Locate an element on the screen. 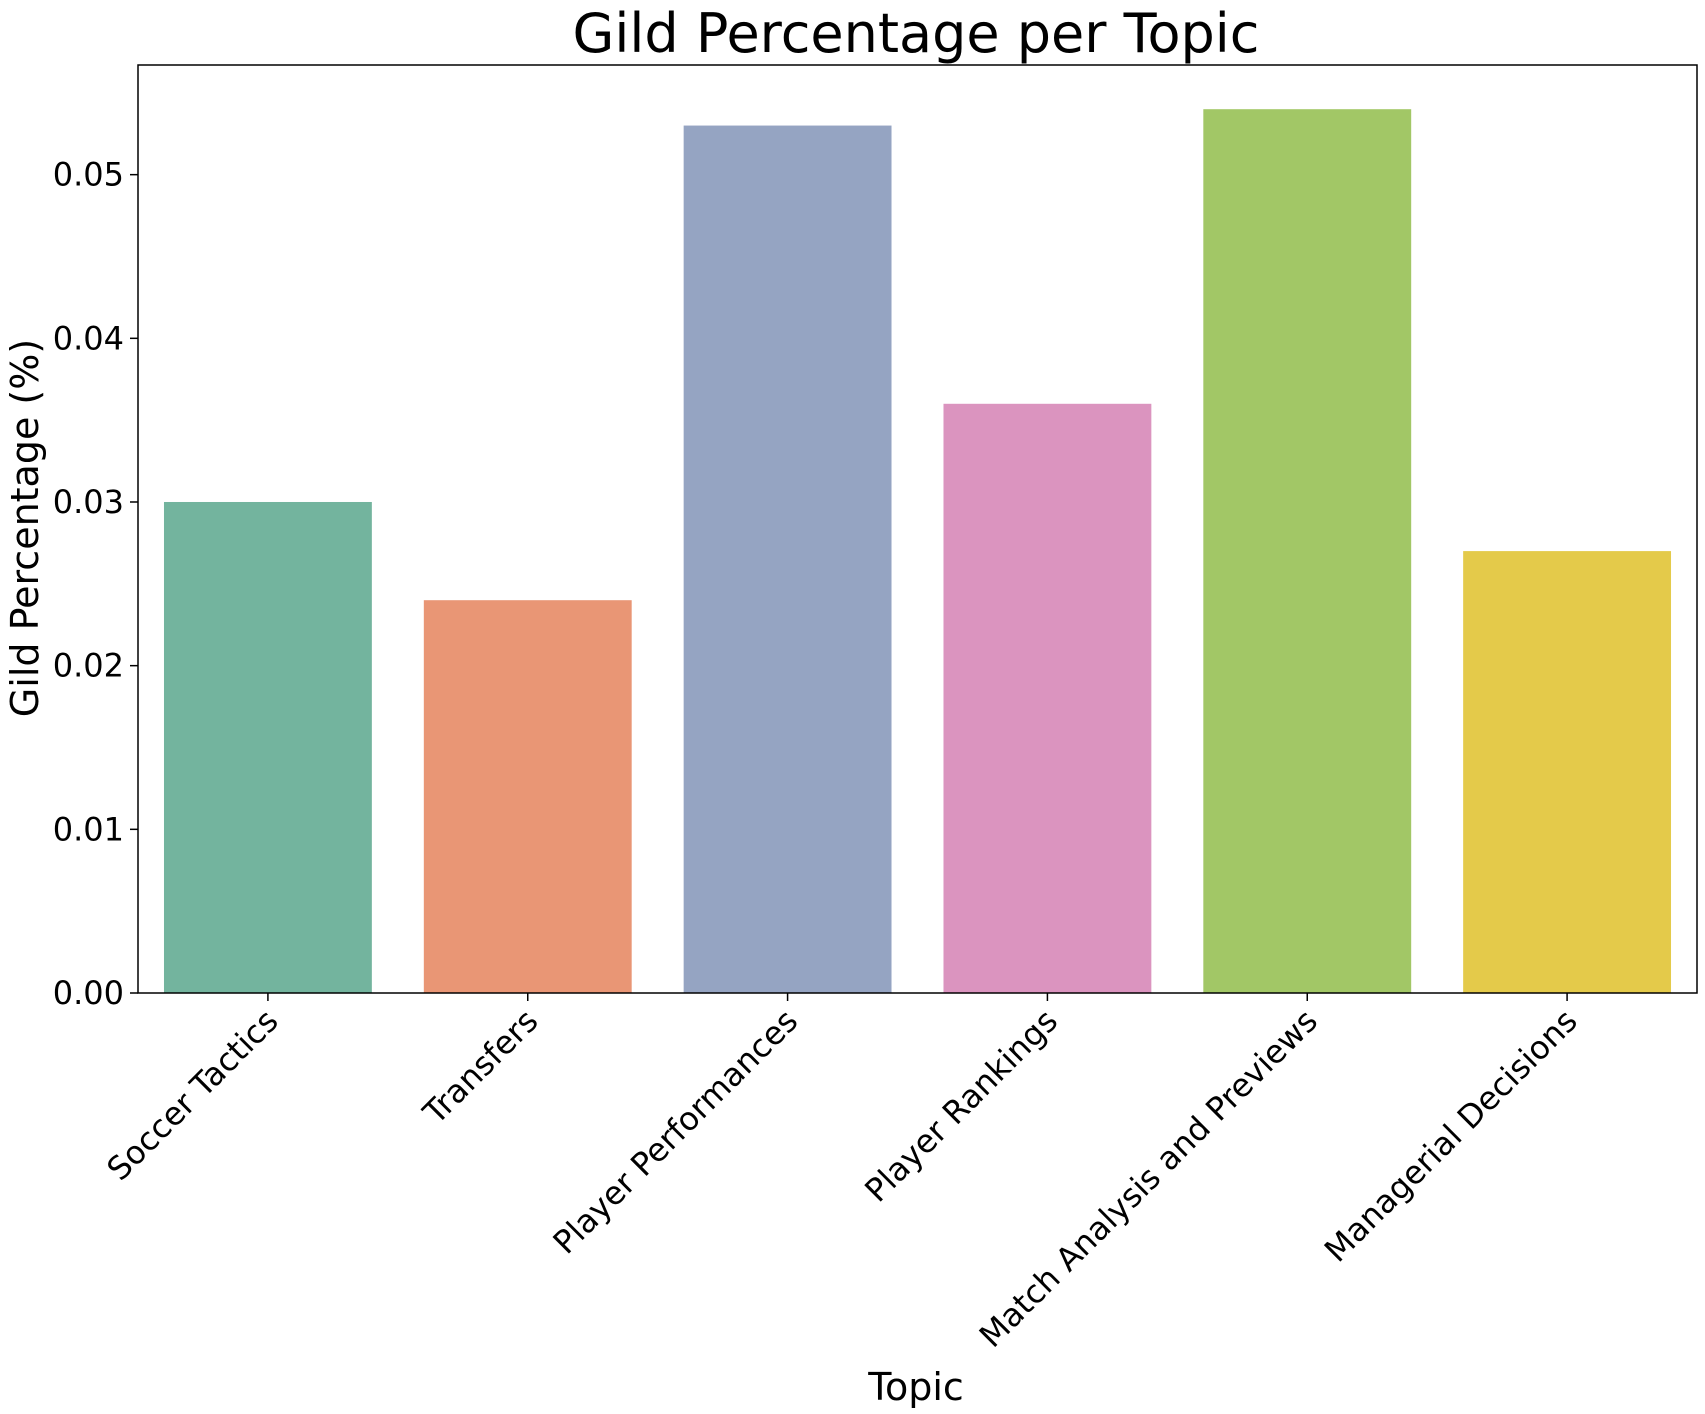 This screenshot has height=1414, width=1705. y-tick-label: 0.01 is located at coordinates (88, 829).